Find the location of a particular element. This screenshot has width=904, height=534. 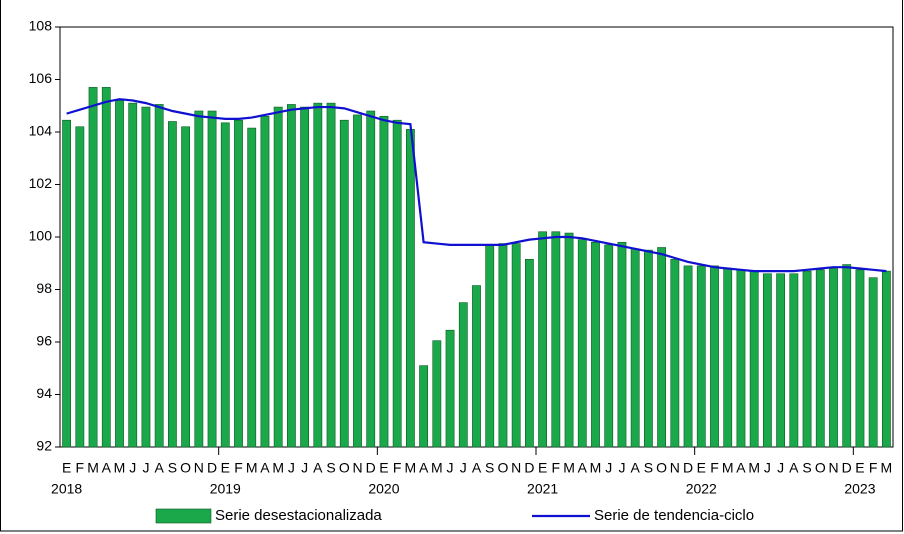

y-tick-label: 92 is located at coordinates (44, 446).